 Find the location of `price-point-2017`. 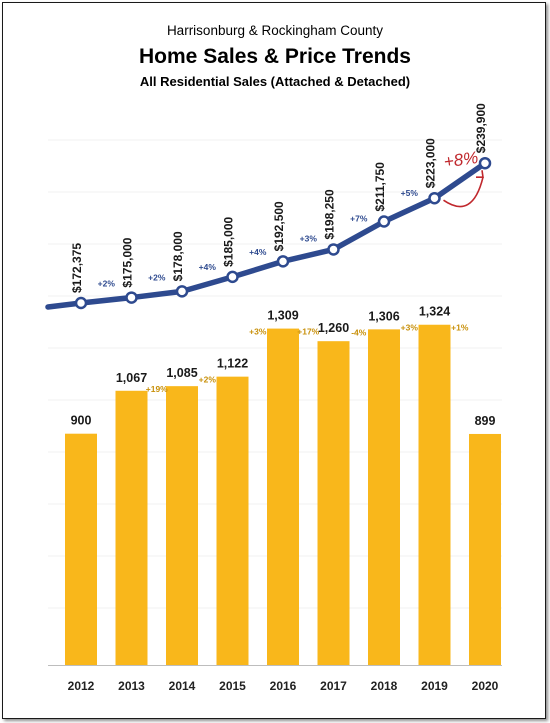

price-point-2017 is located at coordinates (333, 249).